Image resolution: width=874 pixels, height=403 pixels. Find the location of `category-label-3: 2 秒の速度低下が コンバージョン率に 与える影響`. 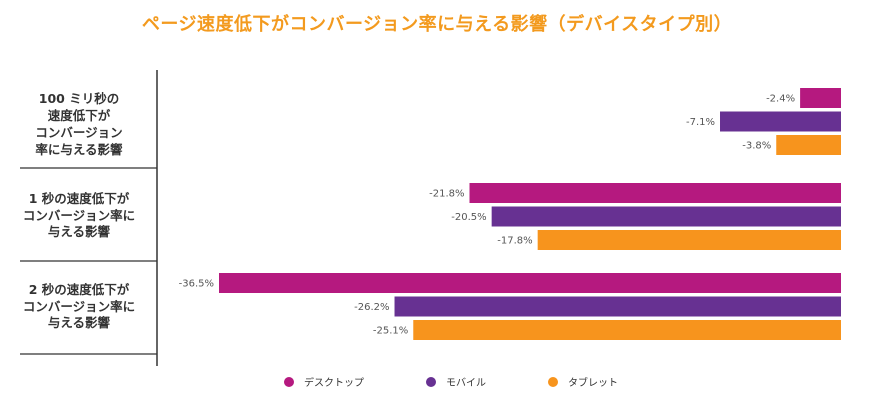

category-label-3: 2 秒の速度低下が コンバージョン率に 与える影響 is located at coordinates (79, 306).